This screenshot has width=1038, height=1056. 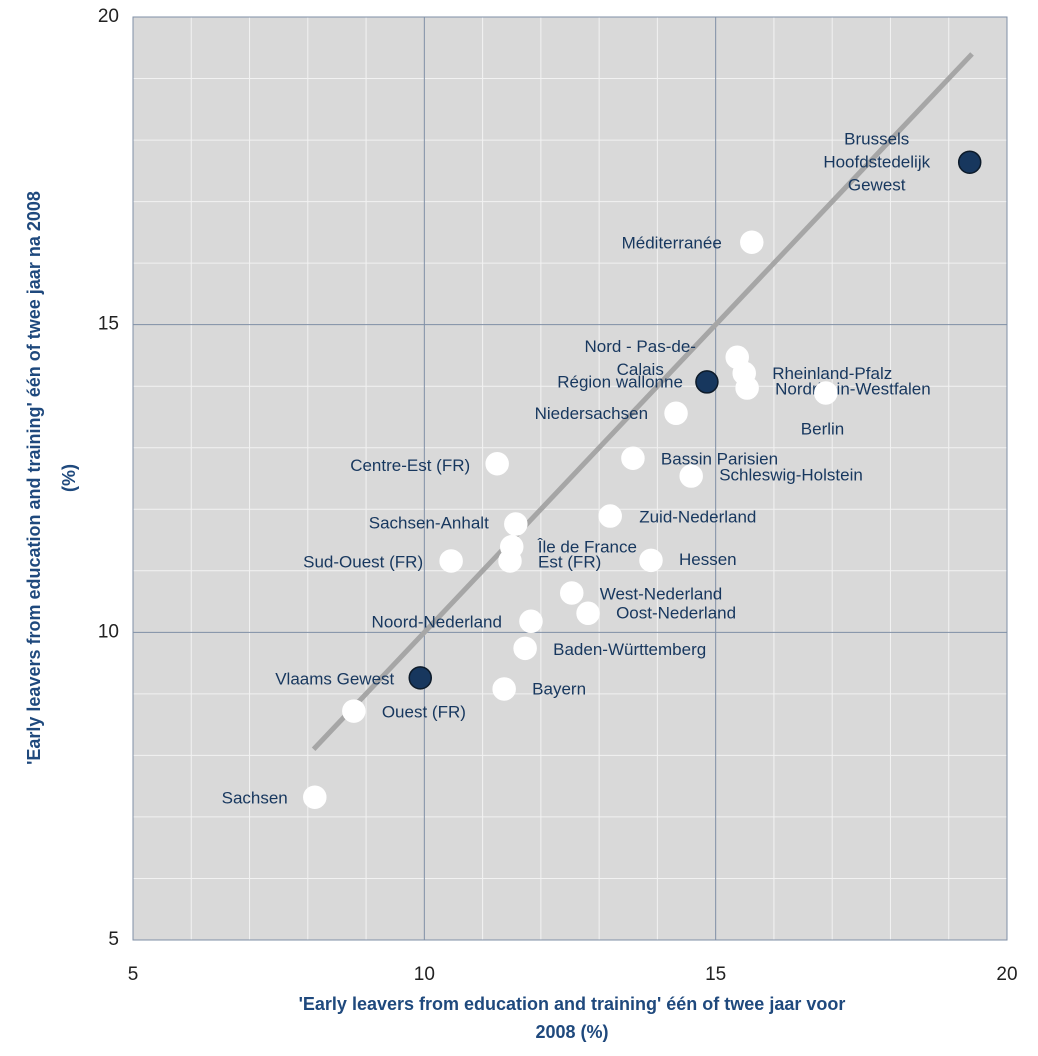 What do you see at coordinates (108, 324) in the screenshot?
I see `y-tick-label: 15` at bounding box center [108, 324].